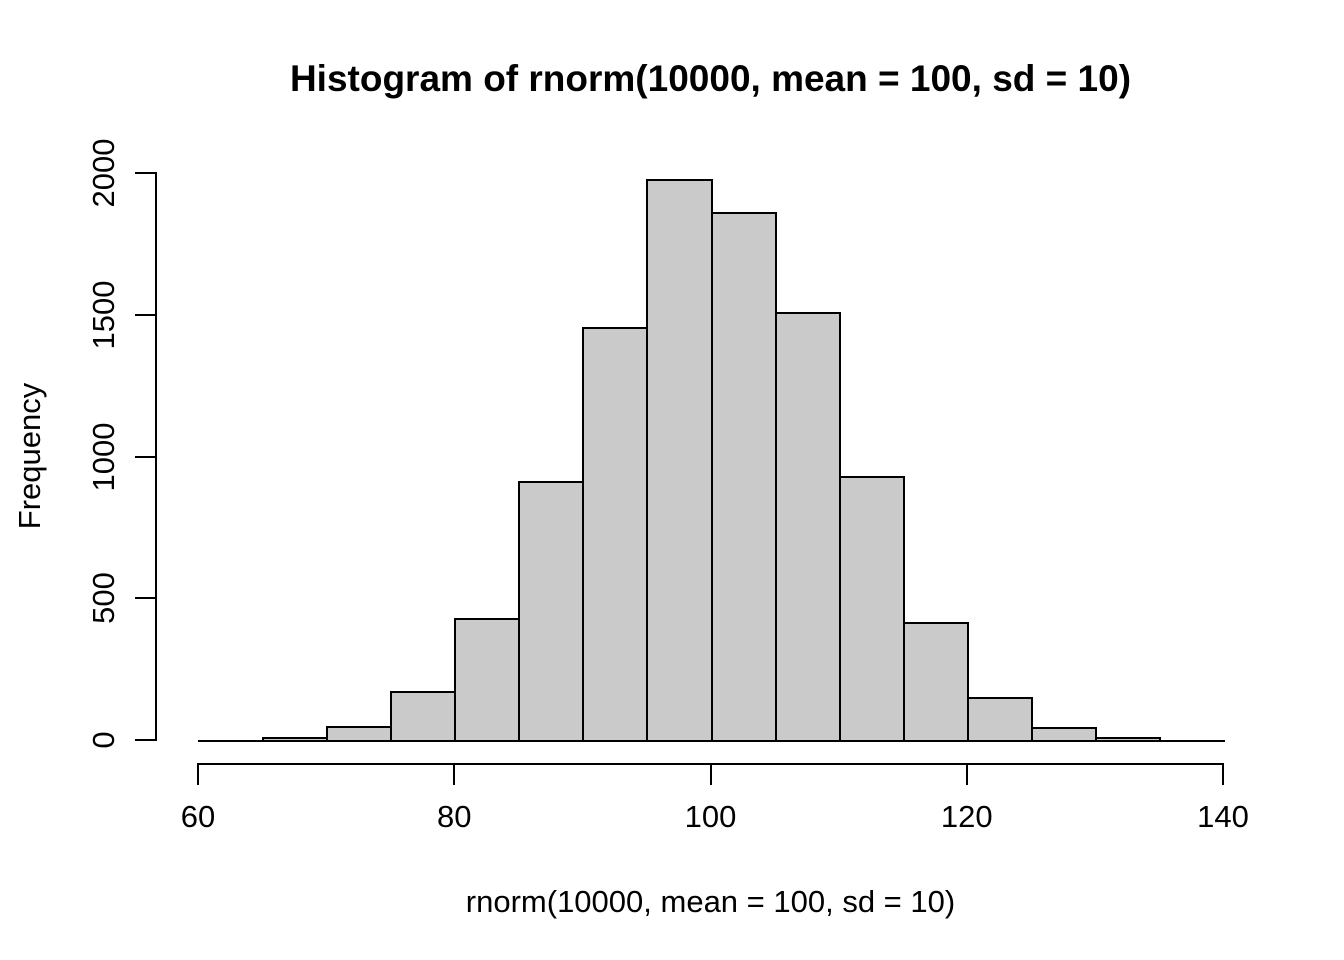 The width and height of the screenshot is (1344, 960). Describe the element at coordinates (156, 456) in the screenshot. I see `y-axis-line` at that location.